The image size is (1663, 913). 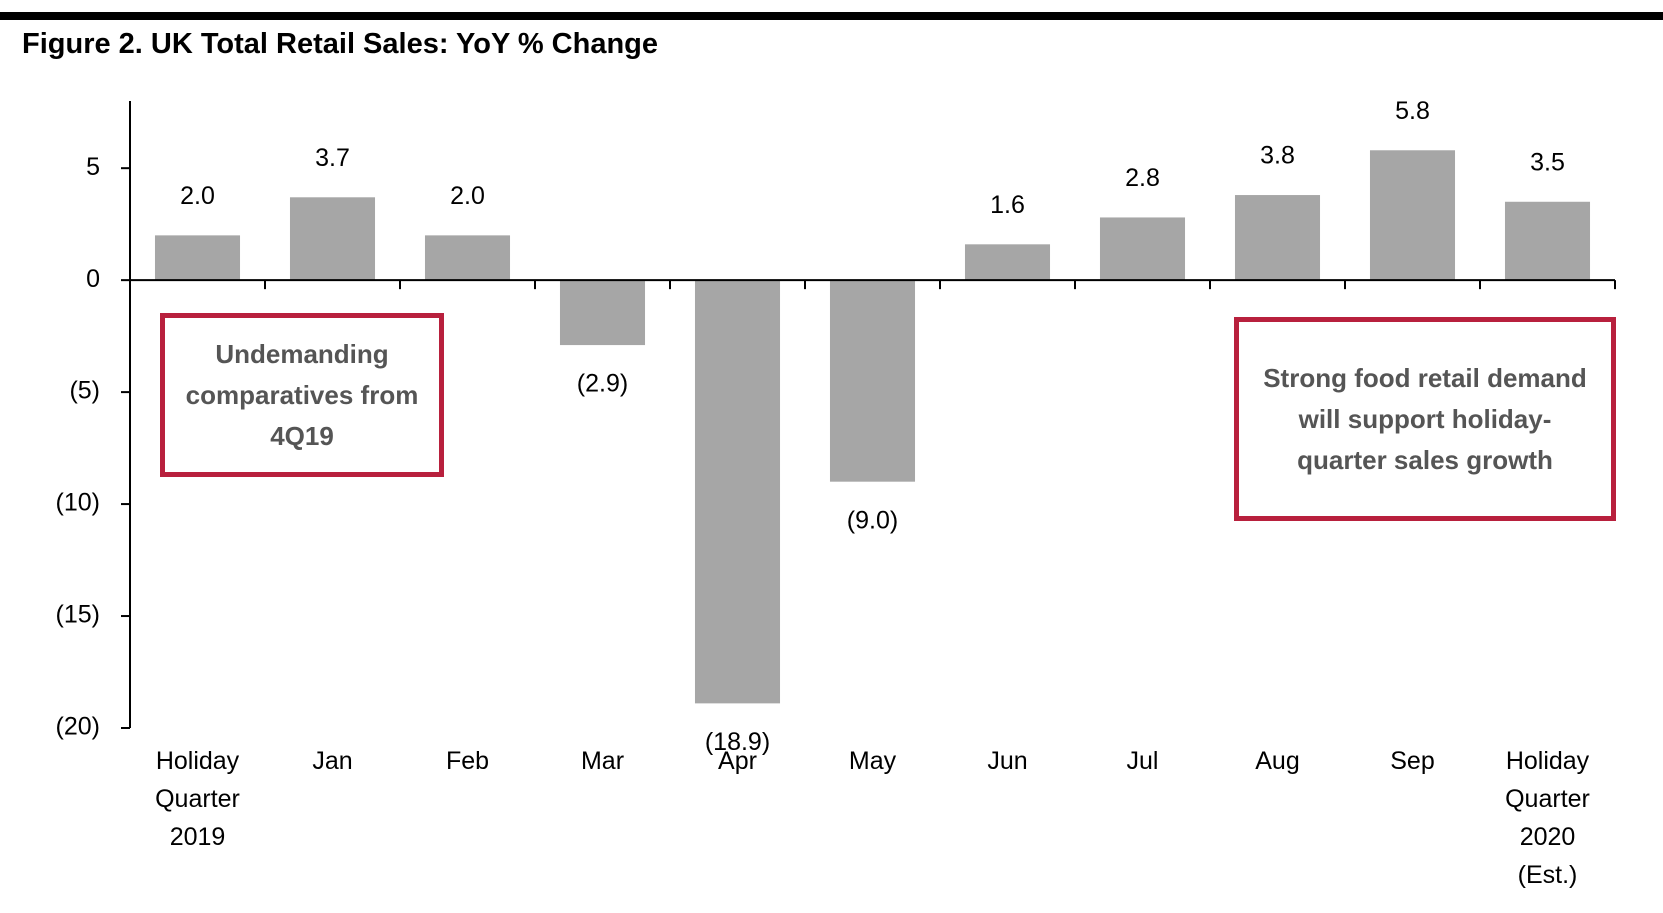 I want to click on x-tick-label: Apr, so click(x=737, y=761).